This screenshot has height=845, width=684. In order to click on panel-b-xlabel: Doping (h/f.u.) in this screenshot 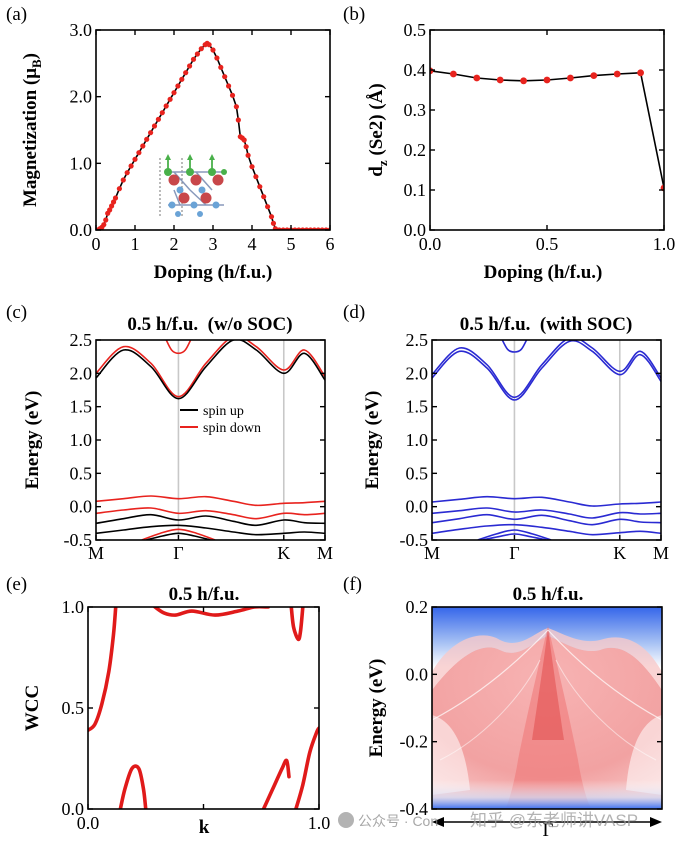, I will do `click(543, 272)`.